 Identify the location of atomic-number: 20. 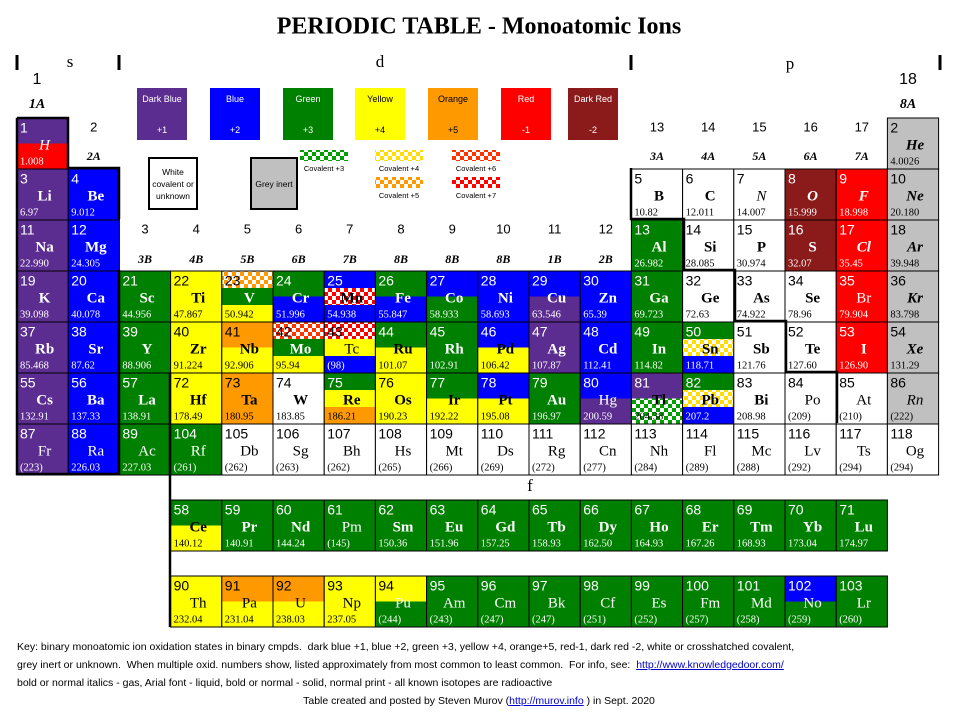
(79, 281).